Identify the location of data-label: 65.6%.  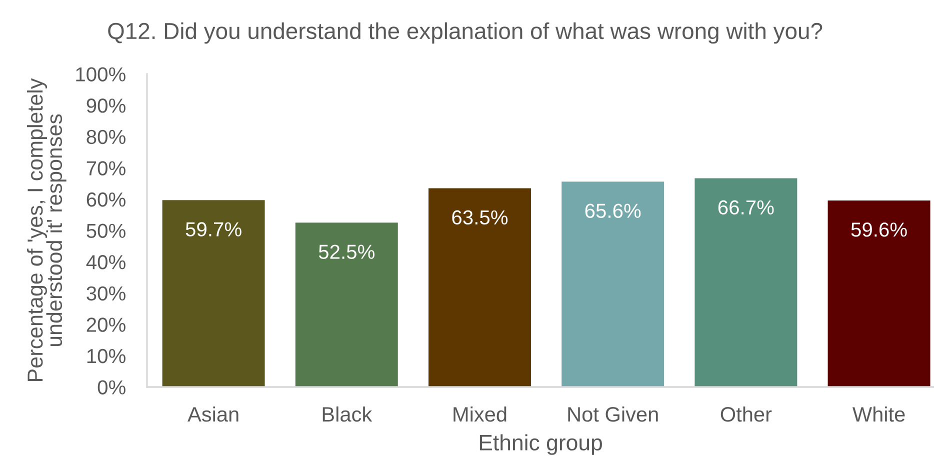
(613, 211).